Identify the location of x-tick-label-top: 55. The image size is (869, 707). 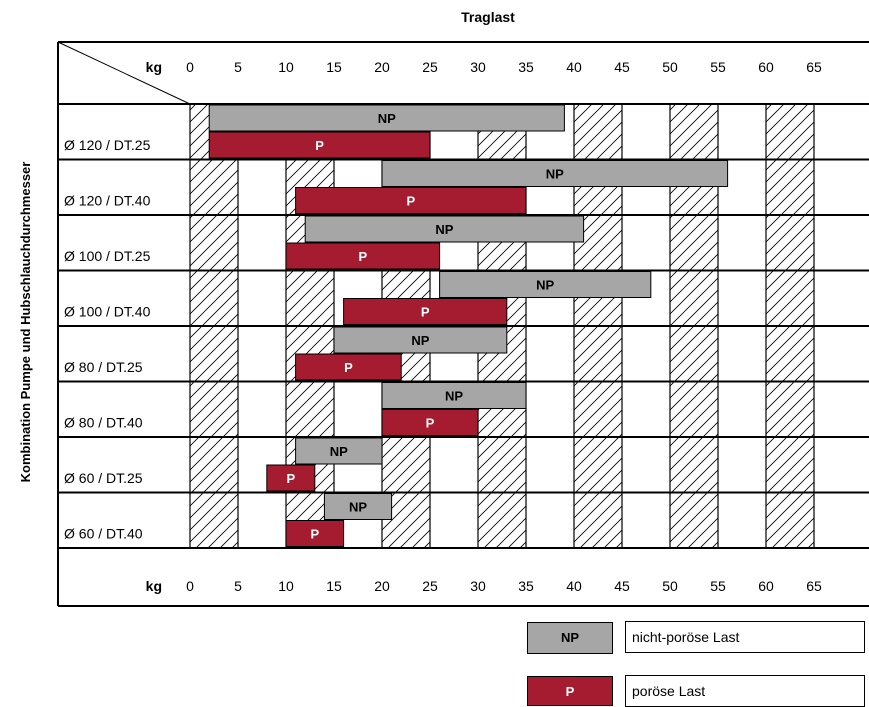
(718, 67).